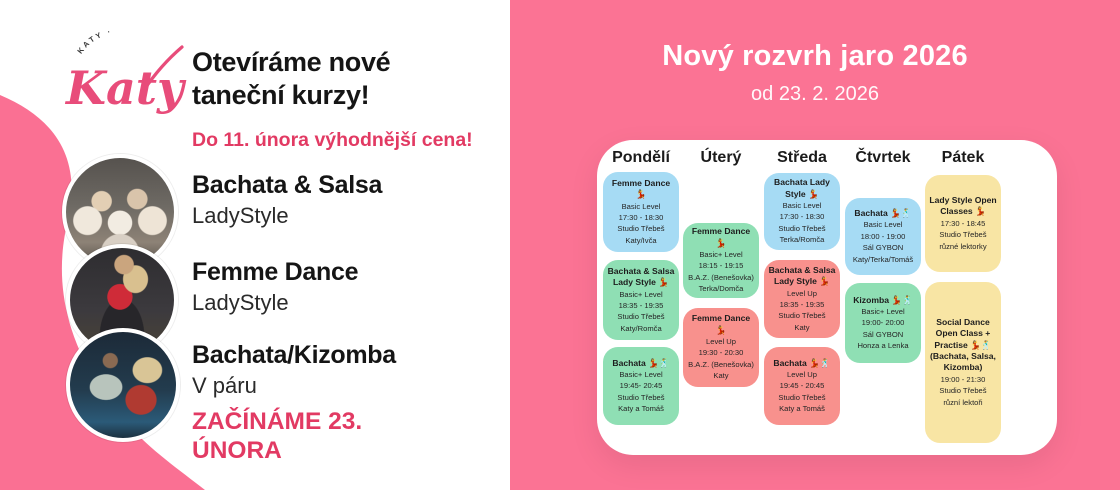 Image resolution: width=1120 pixels, height=490 pixels. I want to click on class-time: 19:30 - 20:30, so click(721, 353).